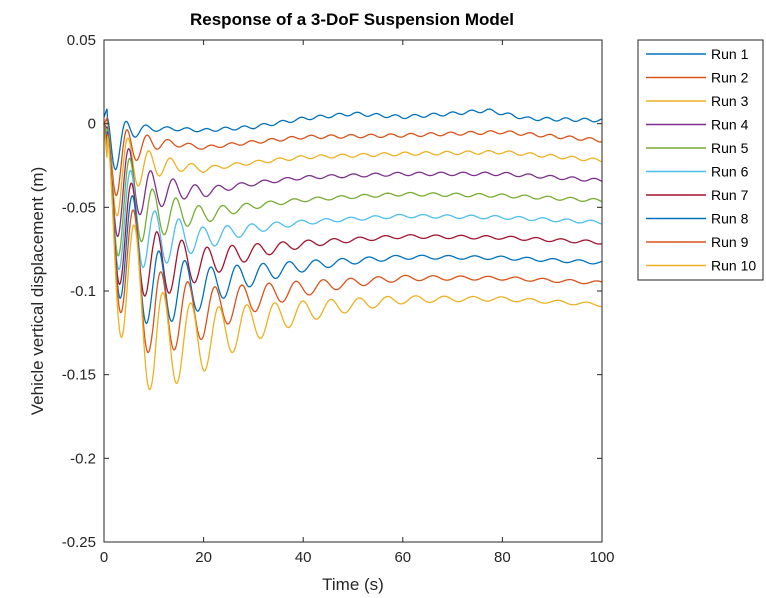  I want to click on x-tick-label: 0, so click(104, 557).